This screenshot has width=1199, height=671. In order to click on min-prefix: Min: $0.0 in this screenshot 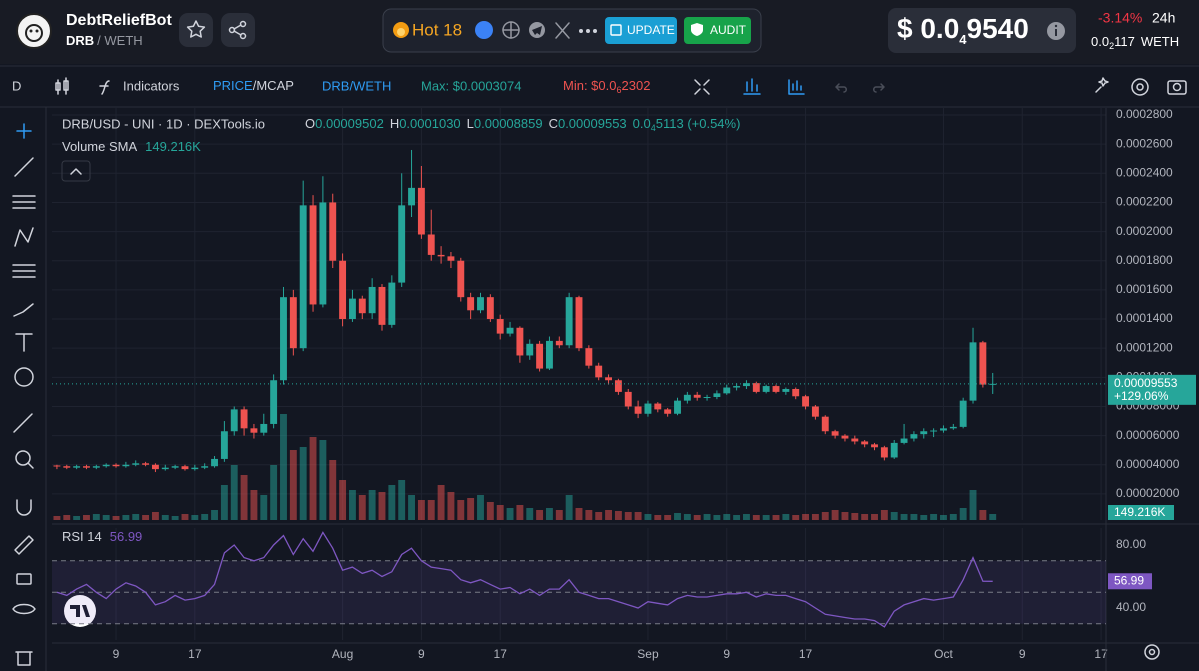, I will do `click(589, 85)`.